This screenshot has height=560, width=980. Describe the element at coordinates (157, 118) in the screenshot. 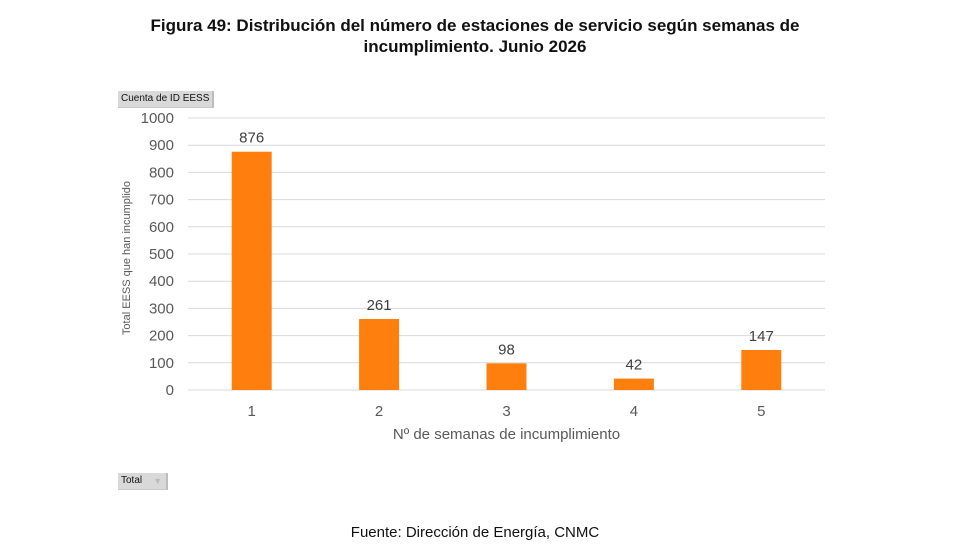

I see `y-tick-label: 1000` at that location.